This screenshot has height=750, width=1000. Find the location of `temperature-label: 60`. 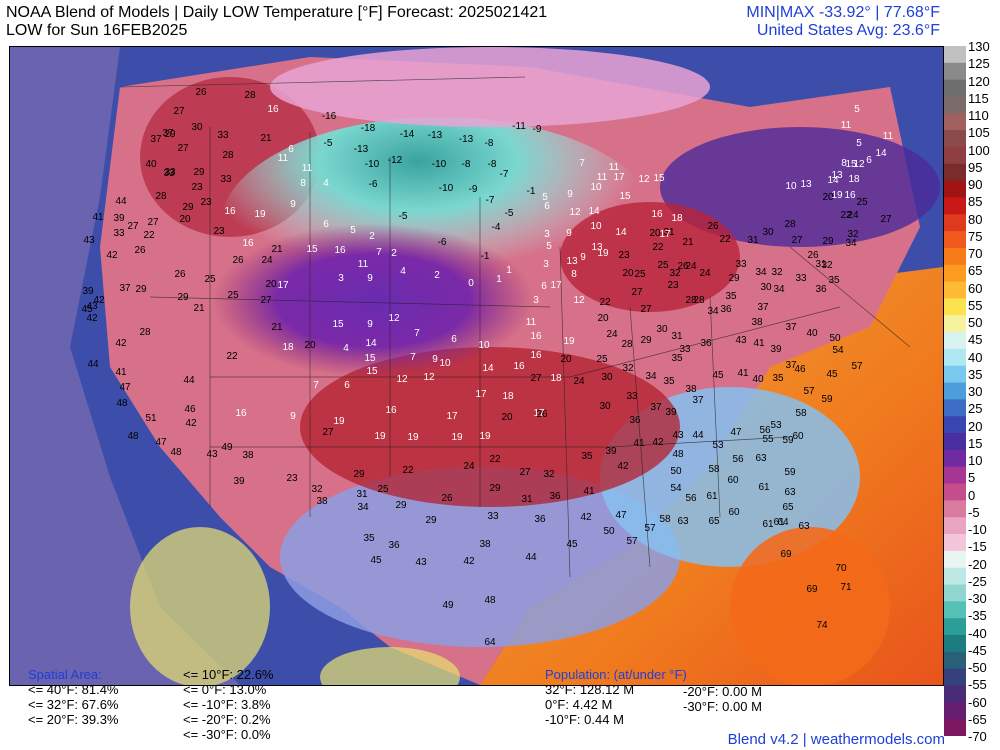

temperature-label: 60 is located at coordinates (733, 480).